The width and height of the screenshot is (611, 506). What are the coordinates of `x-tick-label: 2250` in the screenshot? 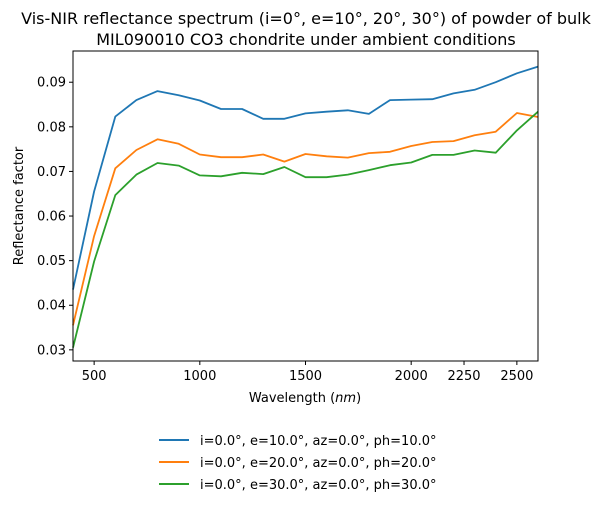 It's located at (463, 376).